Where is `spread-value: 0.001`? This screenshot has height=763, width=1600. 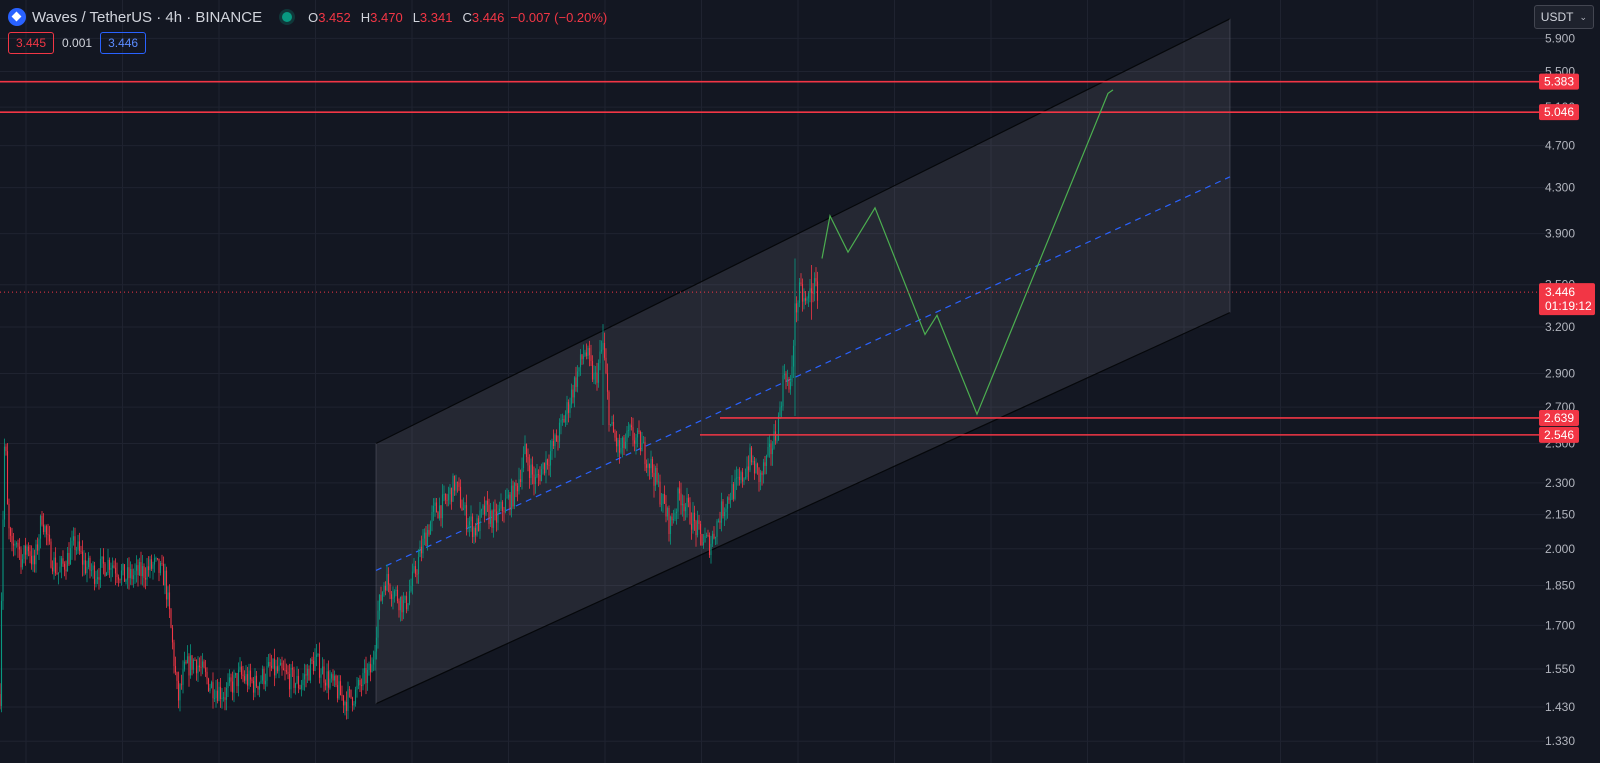 spread-value: 0.001 is located at coordinates (77, 43).